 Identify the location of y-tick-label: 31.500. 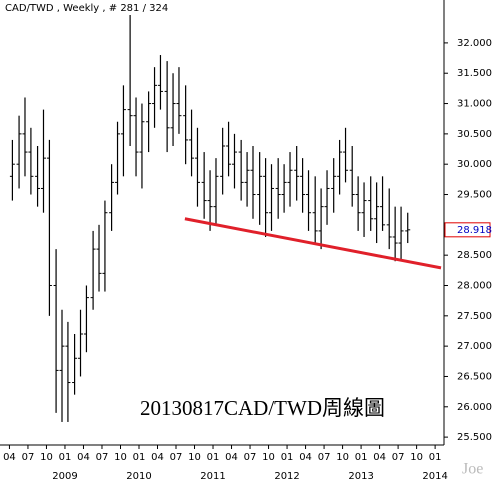
(474, 73).